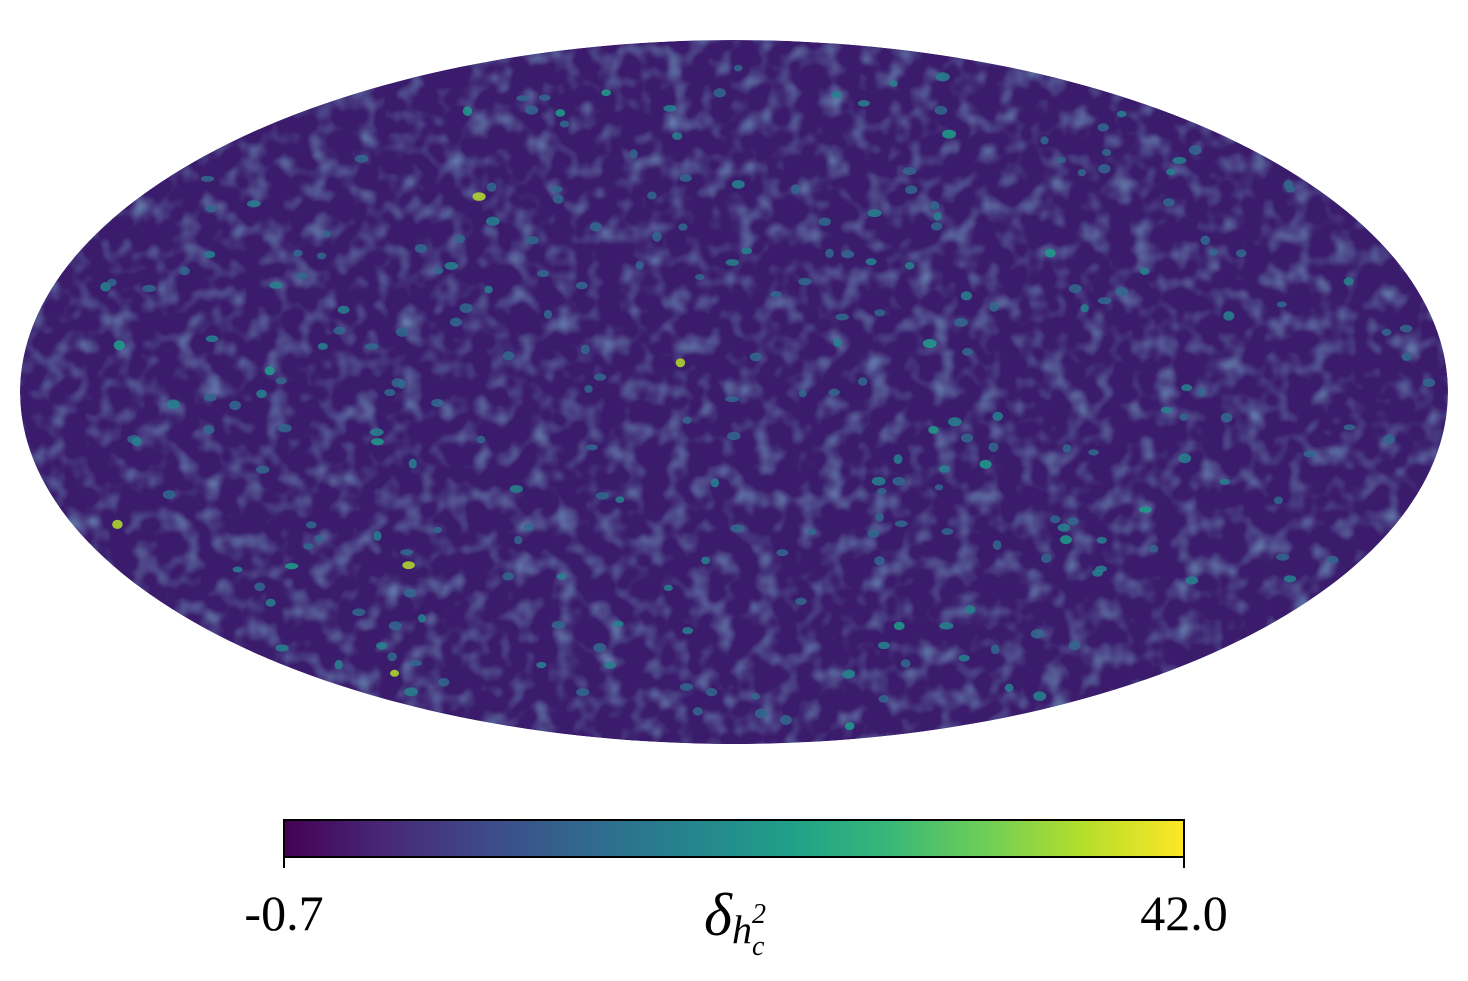  What do you see at coordinates (758, 946) in the screenshot?
I see `label-subscript-sub: c` at bounding box center [758, 946].